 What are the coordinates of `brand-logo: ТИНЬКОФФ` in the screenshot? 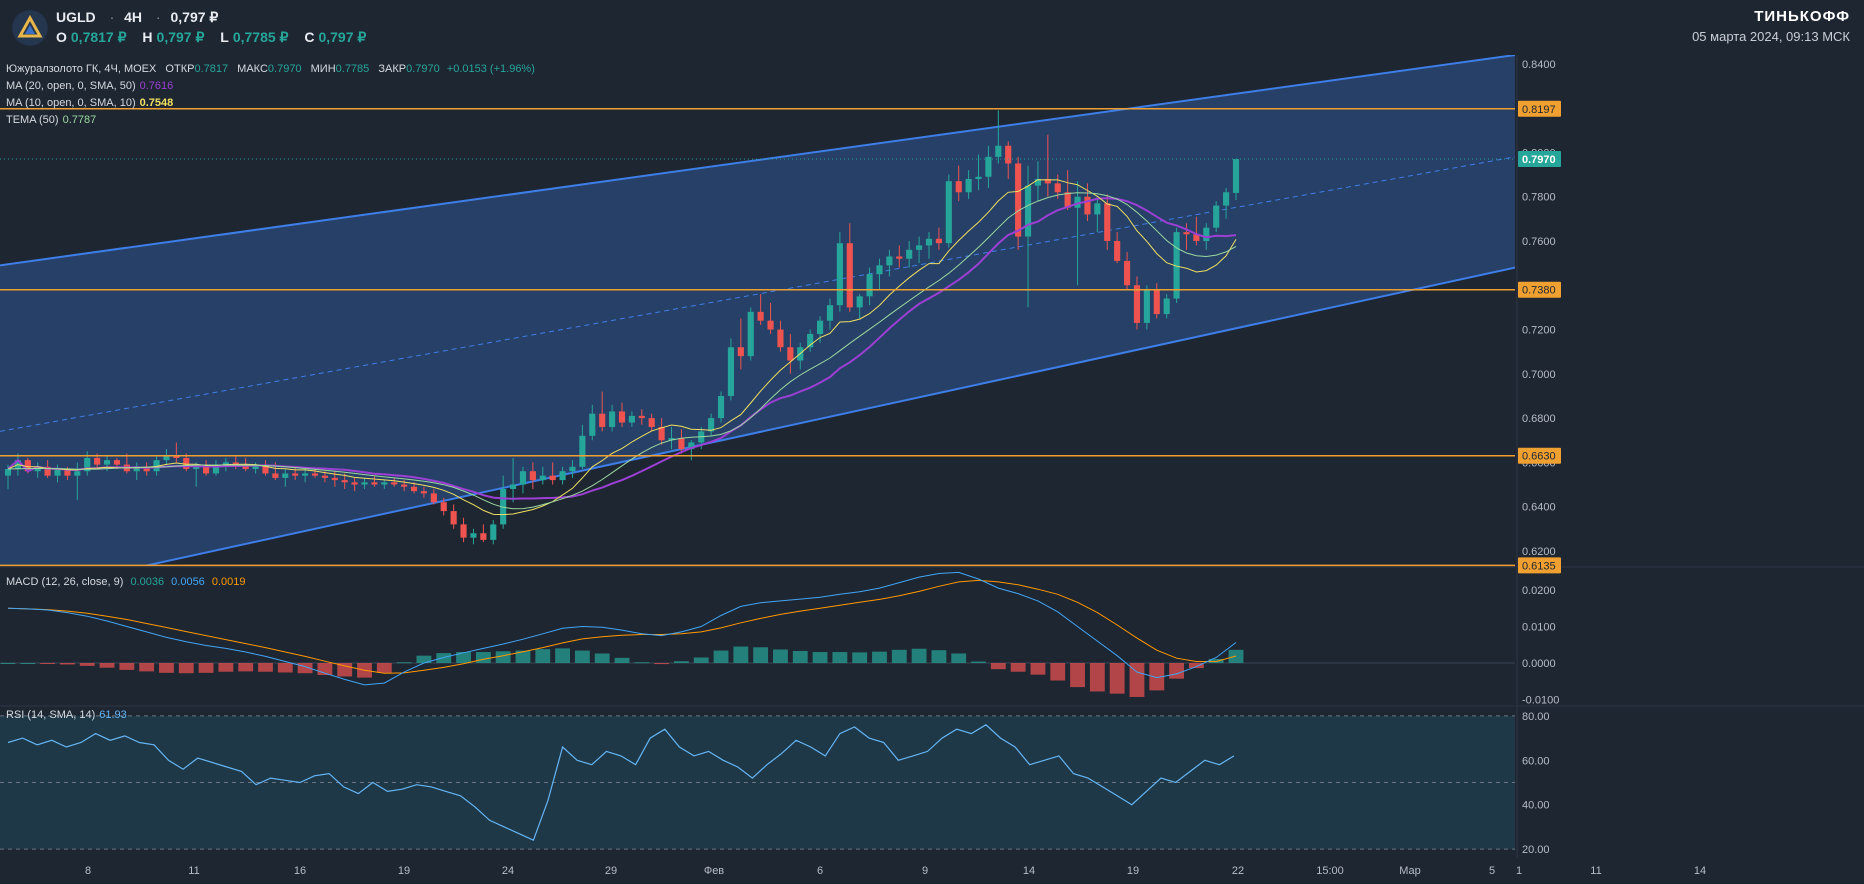 It's located at (1802, 16).